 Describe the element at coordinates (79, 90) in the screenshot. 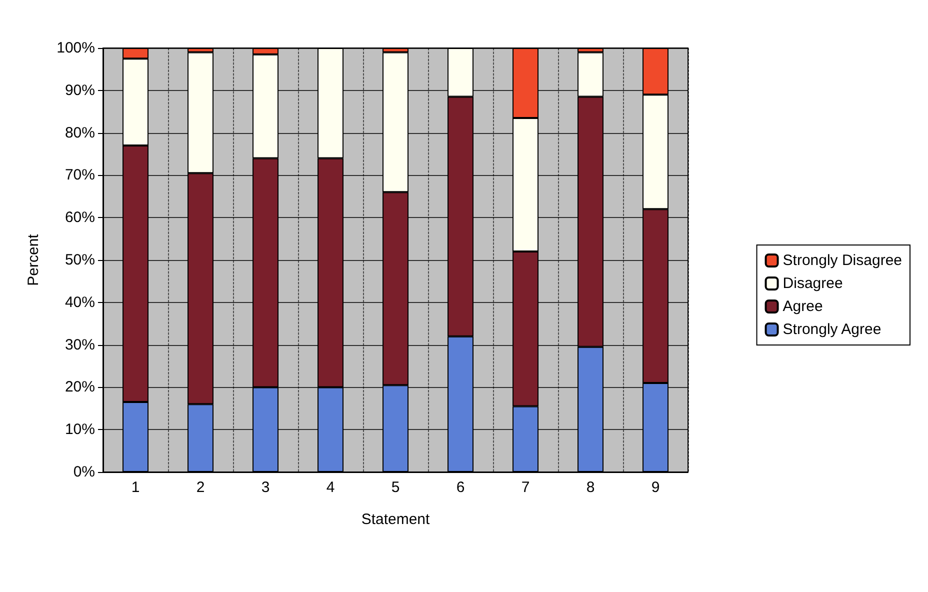

I see `y-tick-label: 90%` at that location.